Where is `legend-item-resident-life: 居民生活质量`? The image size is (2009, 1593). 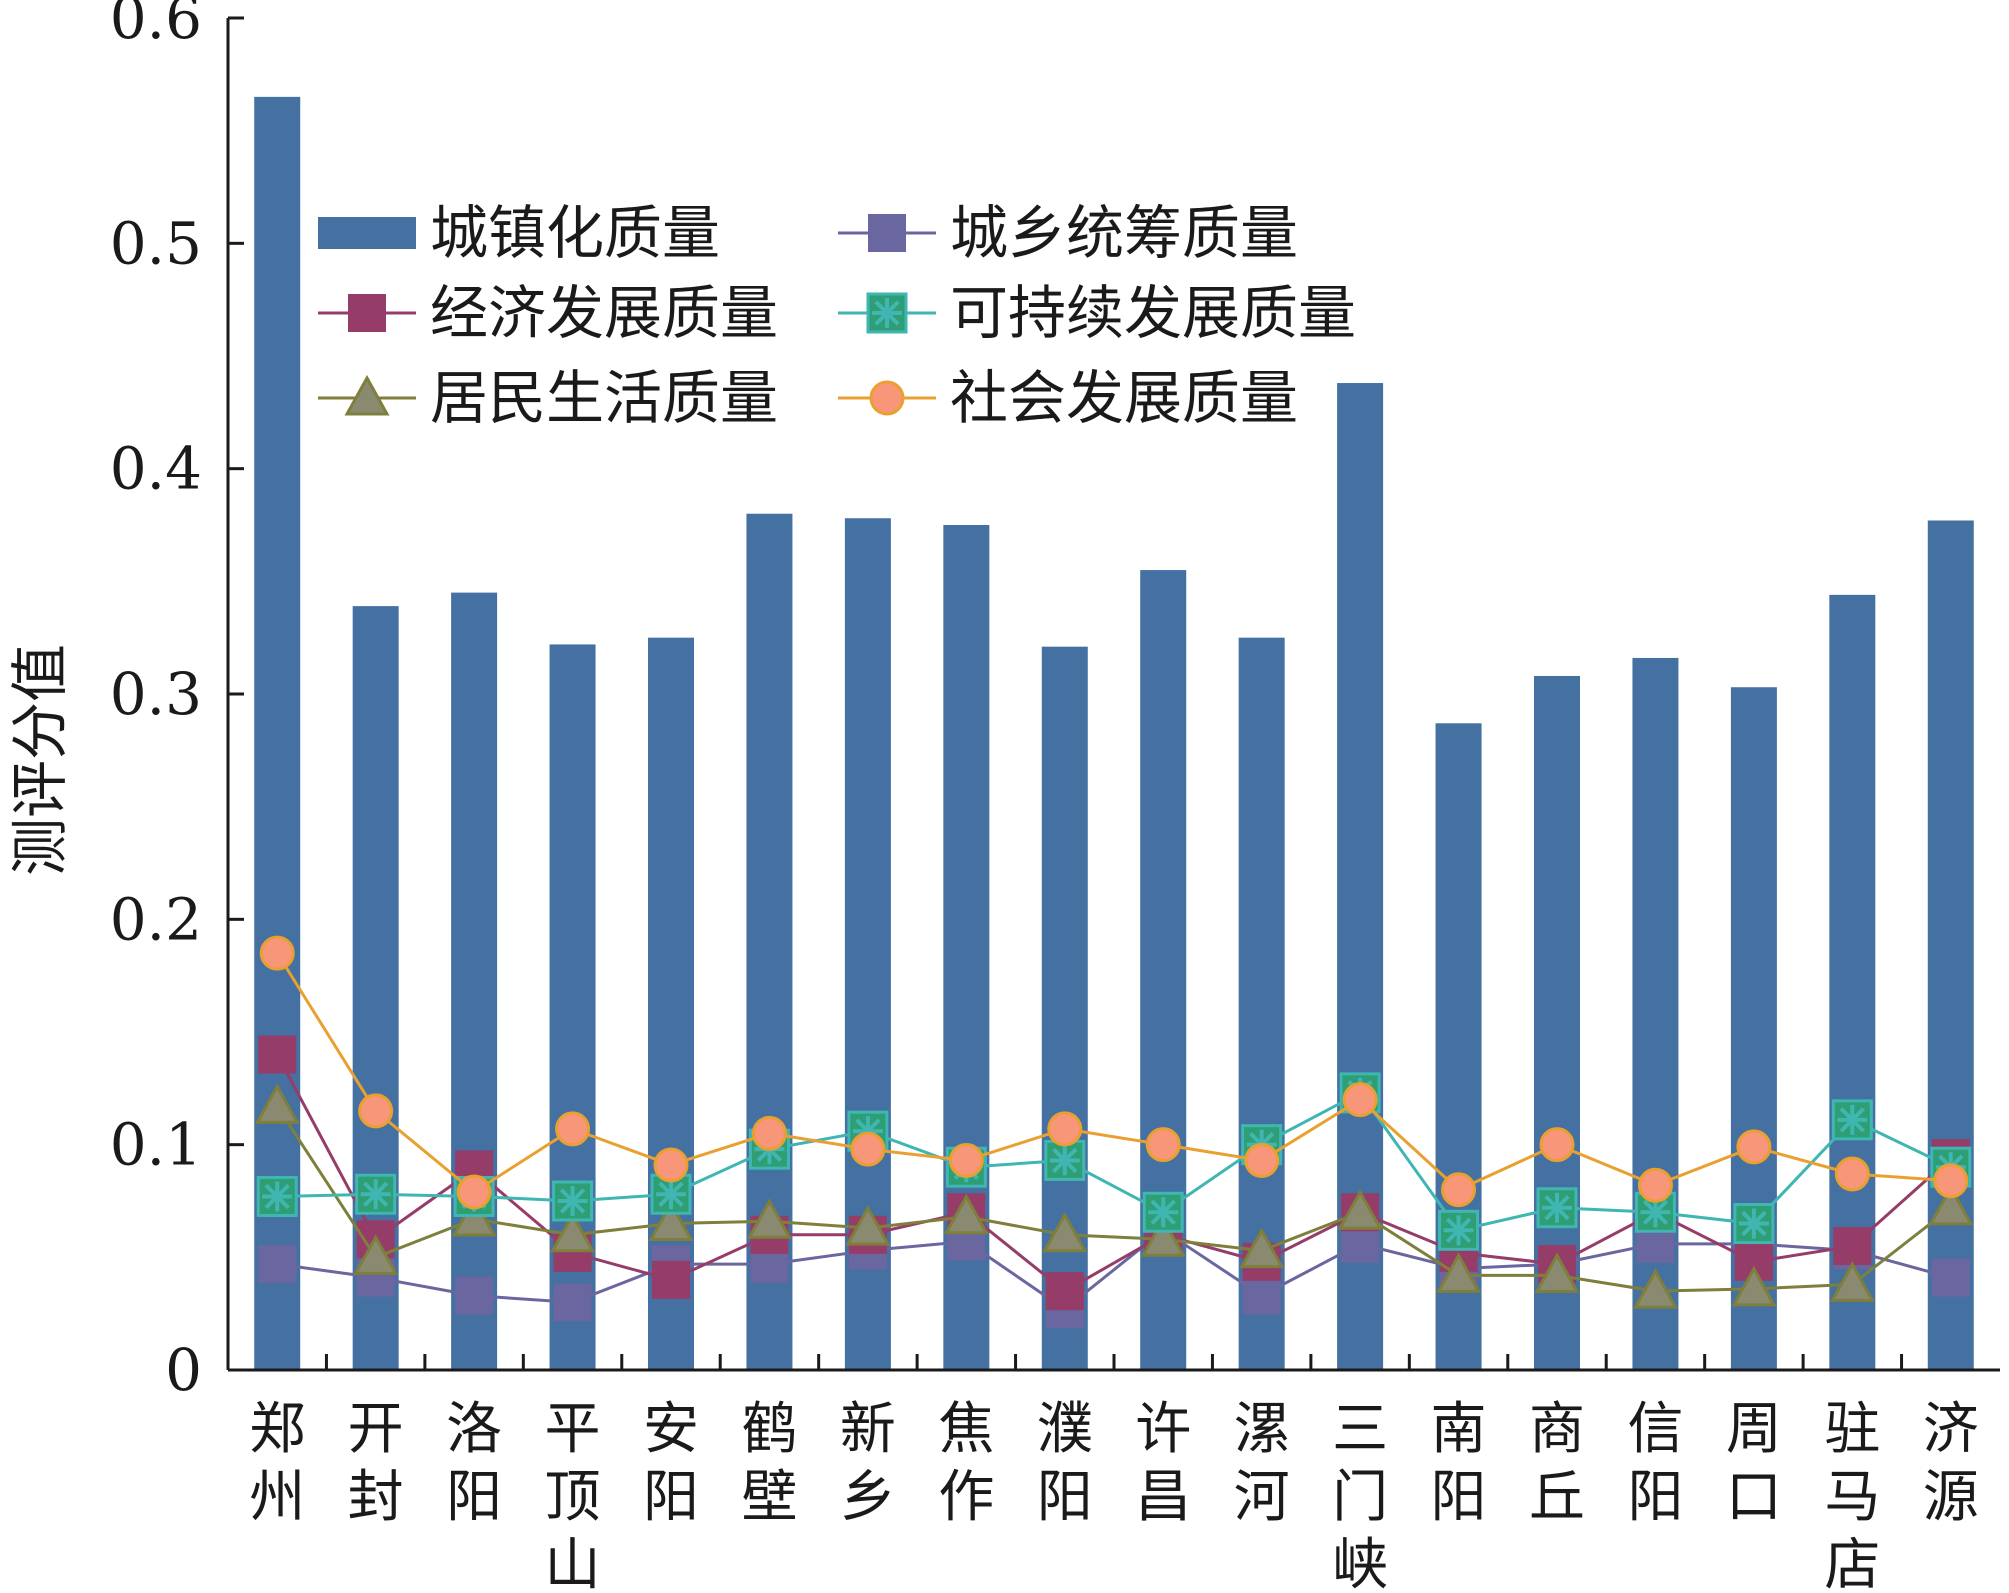
legend-item-resident-life: 居民生活质量 is located at coordinates (548, 398).